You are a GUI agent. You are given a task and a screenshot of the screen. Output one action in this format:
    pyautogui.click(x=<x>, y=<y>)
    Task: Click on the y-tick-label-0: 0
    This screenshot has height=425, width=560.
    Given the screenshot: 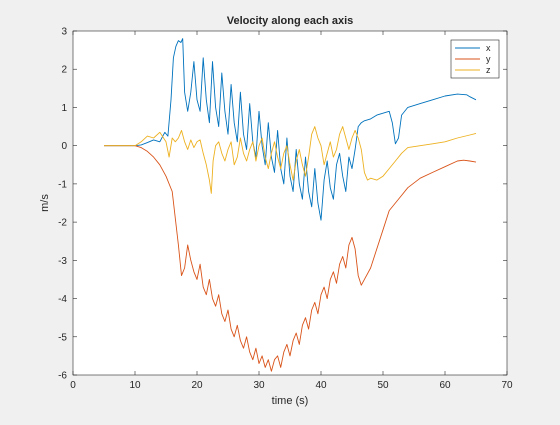 What is the action you would take?
    pyautogui.click(x=64, y=146)
    